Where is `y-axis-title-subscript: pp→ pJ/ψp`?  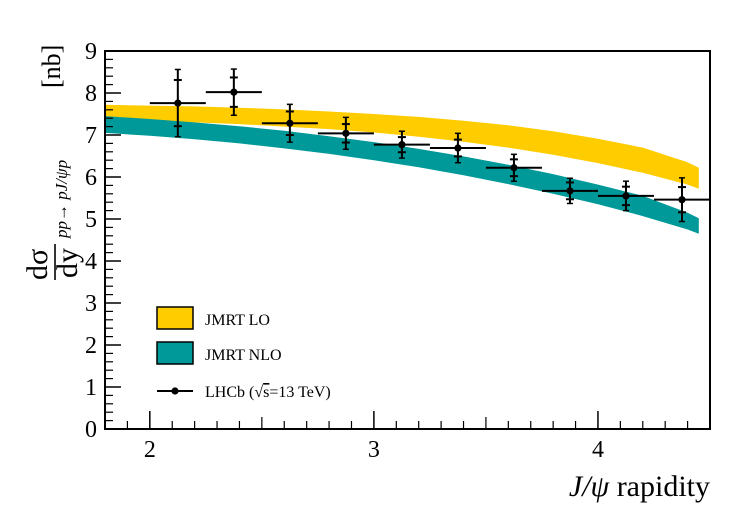 y-axis-title-subscript: pp→ pJ/ψp is located at coordinates (61, 199).